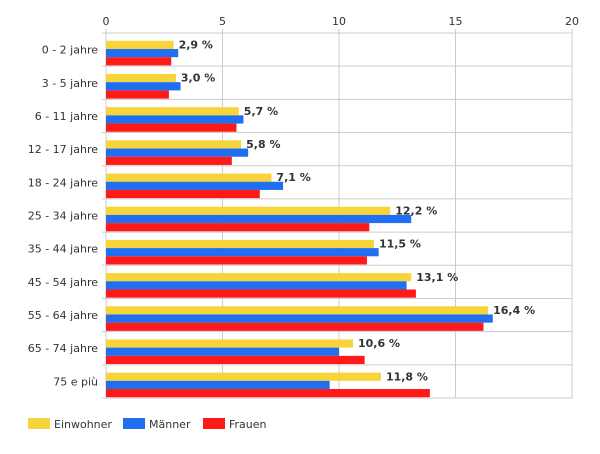 This screenshot has width=600, height=454. Describe the element at coordinates (456, 21) in the screenshot. I see `x-tick-label: 15` at that location.